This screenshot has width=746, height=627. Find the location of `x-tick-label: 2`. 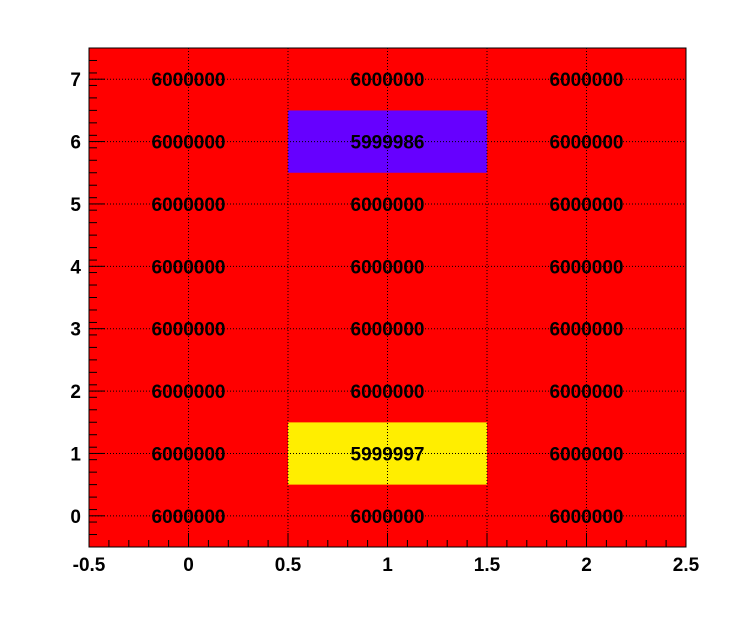

x-tick-label: 2 is located at coordinates (586, 565).